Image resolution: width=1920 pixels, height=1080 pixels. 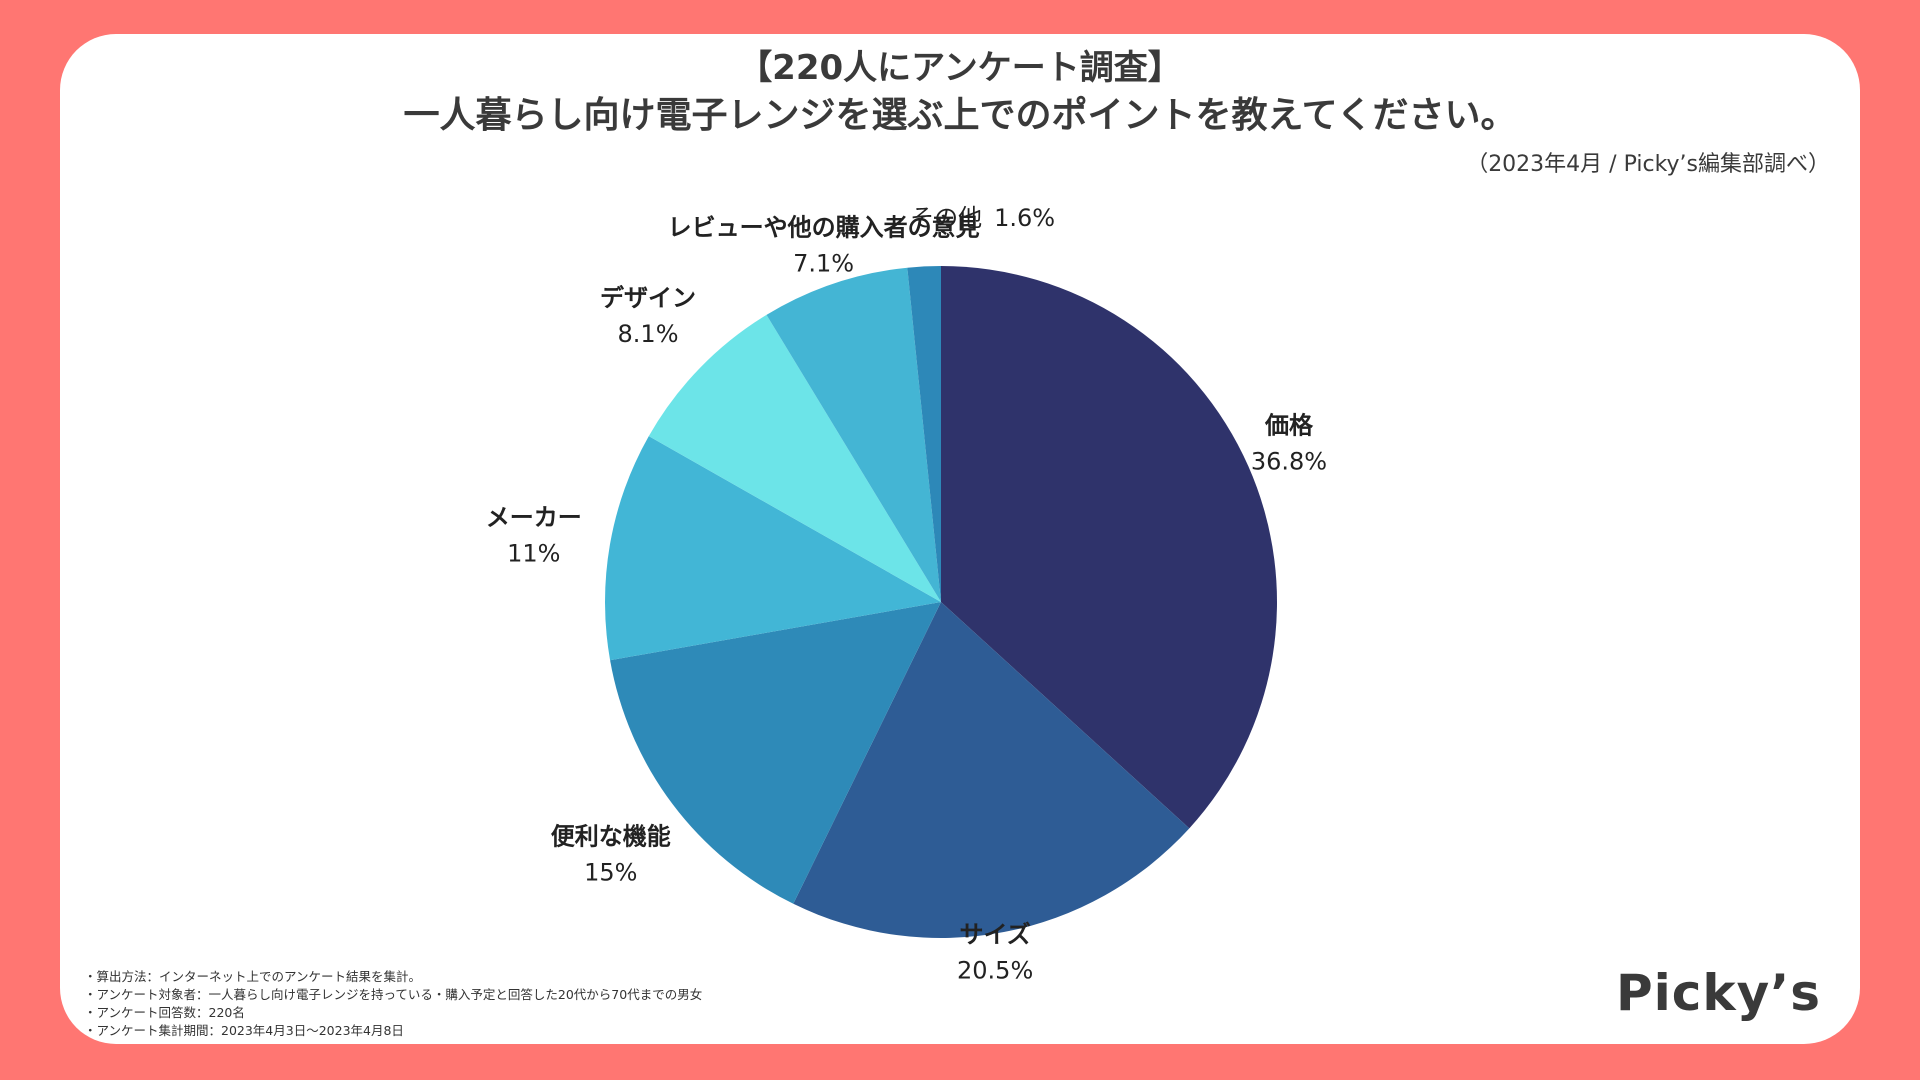 What do you see at coordinates (1648, 164) in the screenshot?
I see `source-note: （2023年4月 / Picky’s編集部調べ）` at bounding box center [1648, 164].